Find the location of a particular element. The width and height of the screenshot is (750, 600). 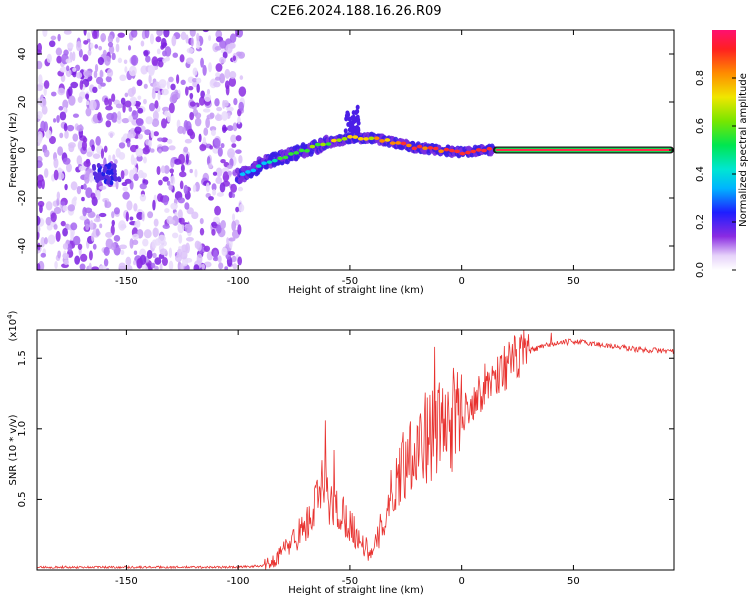

snr-y-tick-label: 0.5 is located at coordinates (22, 499).